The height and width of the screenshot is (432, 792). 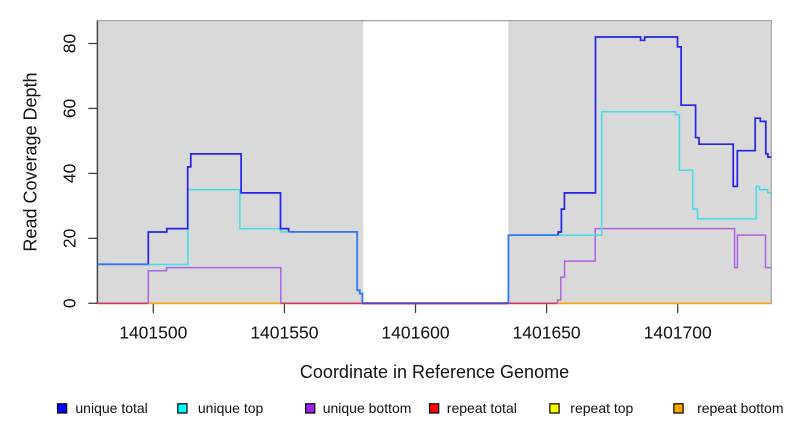 What do you see at coordinates (434, 372) in the screenshot?
I see `svg-text: Coordinate in Reference Genome` at bounding box center [434, 372].